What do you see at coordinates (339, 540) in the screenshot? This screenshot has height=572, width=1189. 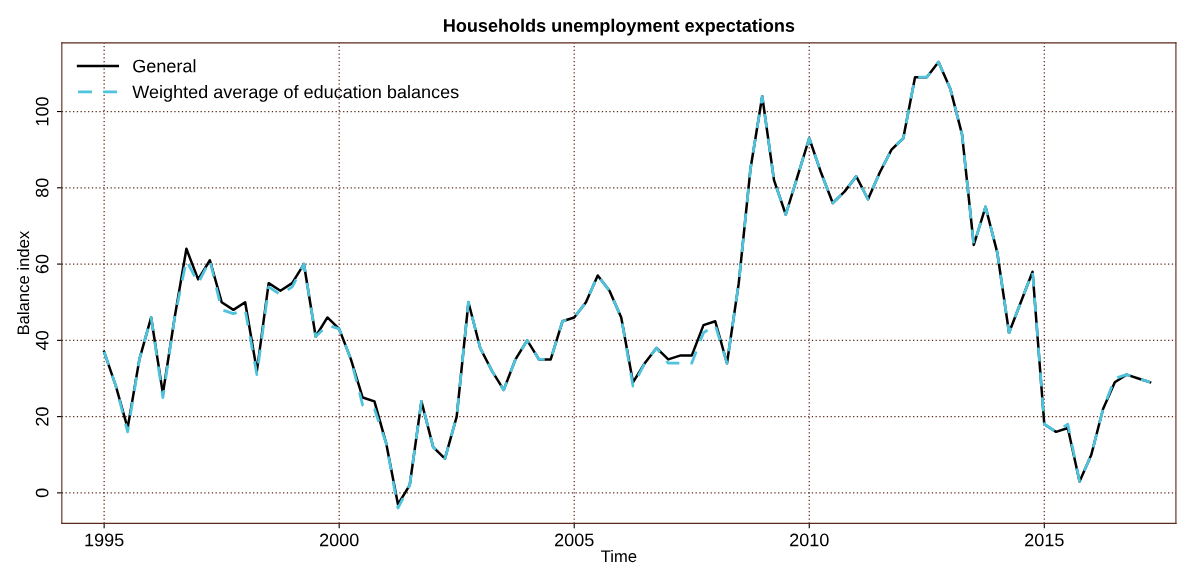 I see `x-tick-label: 2000` at bounding box center [339, 540].